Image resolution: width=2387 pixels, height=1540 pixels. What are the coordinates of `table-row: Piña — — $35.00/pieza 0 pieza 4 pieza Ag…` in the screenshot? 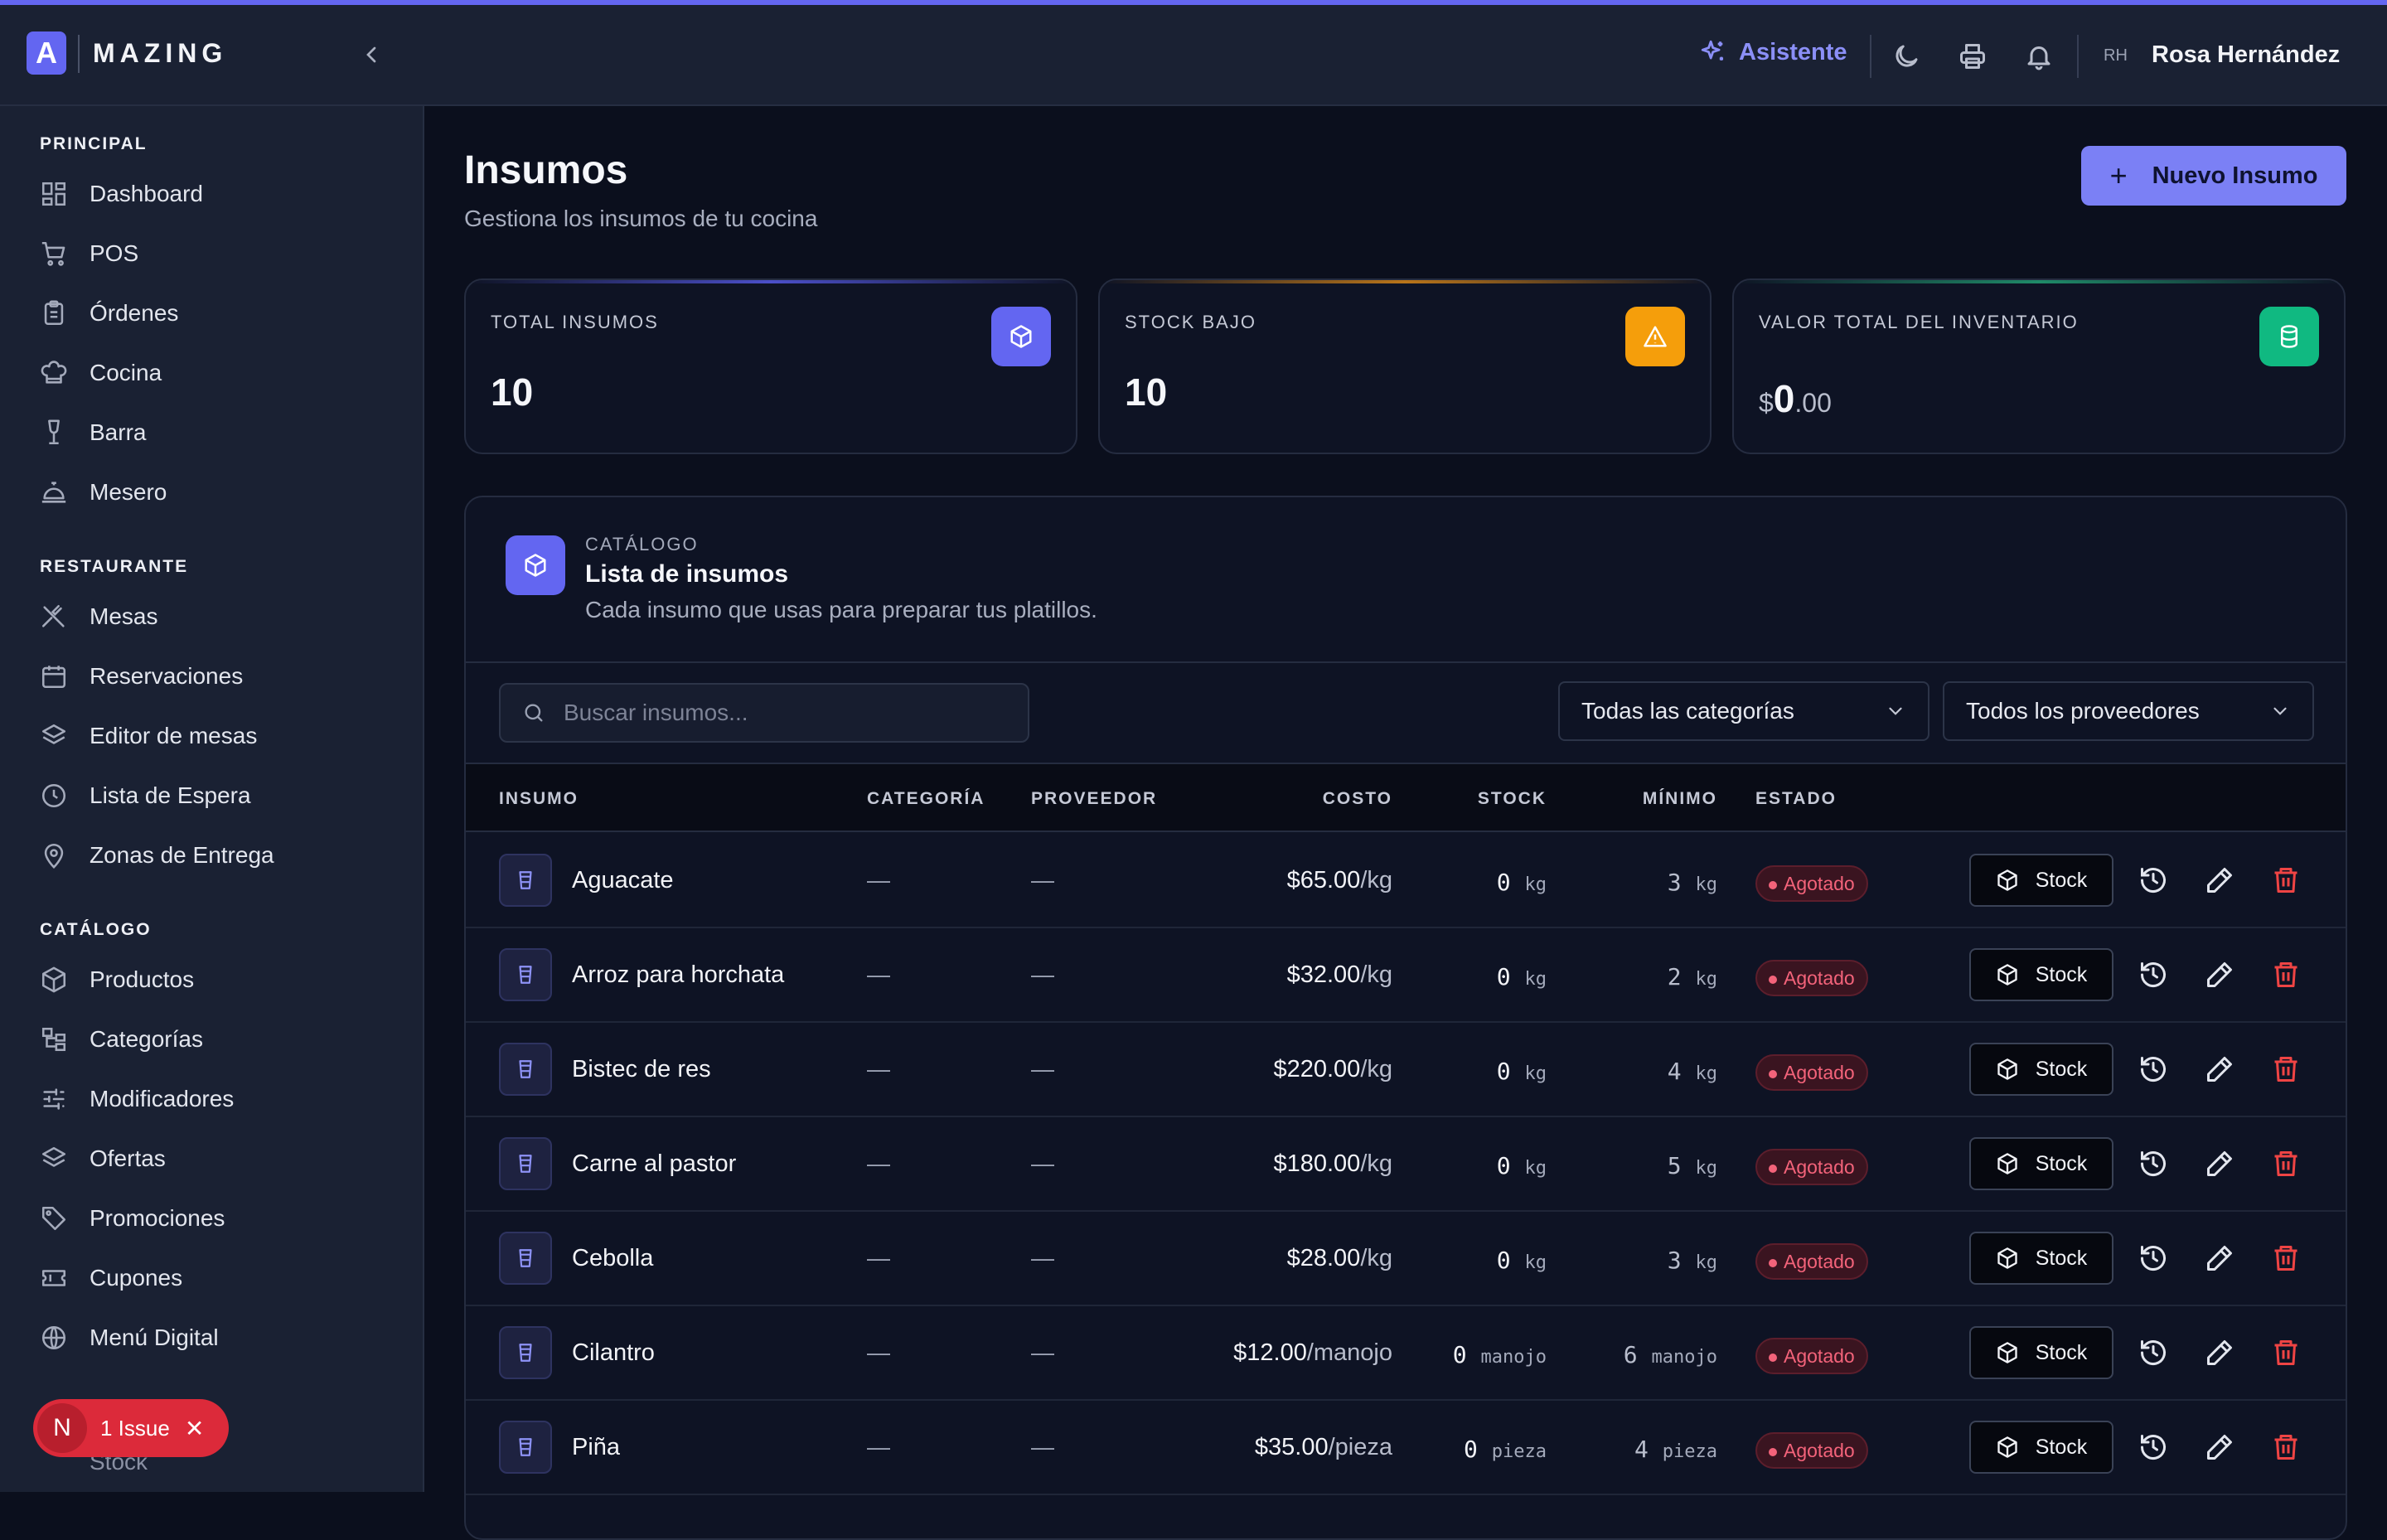 It's located at (1406, 1448).